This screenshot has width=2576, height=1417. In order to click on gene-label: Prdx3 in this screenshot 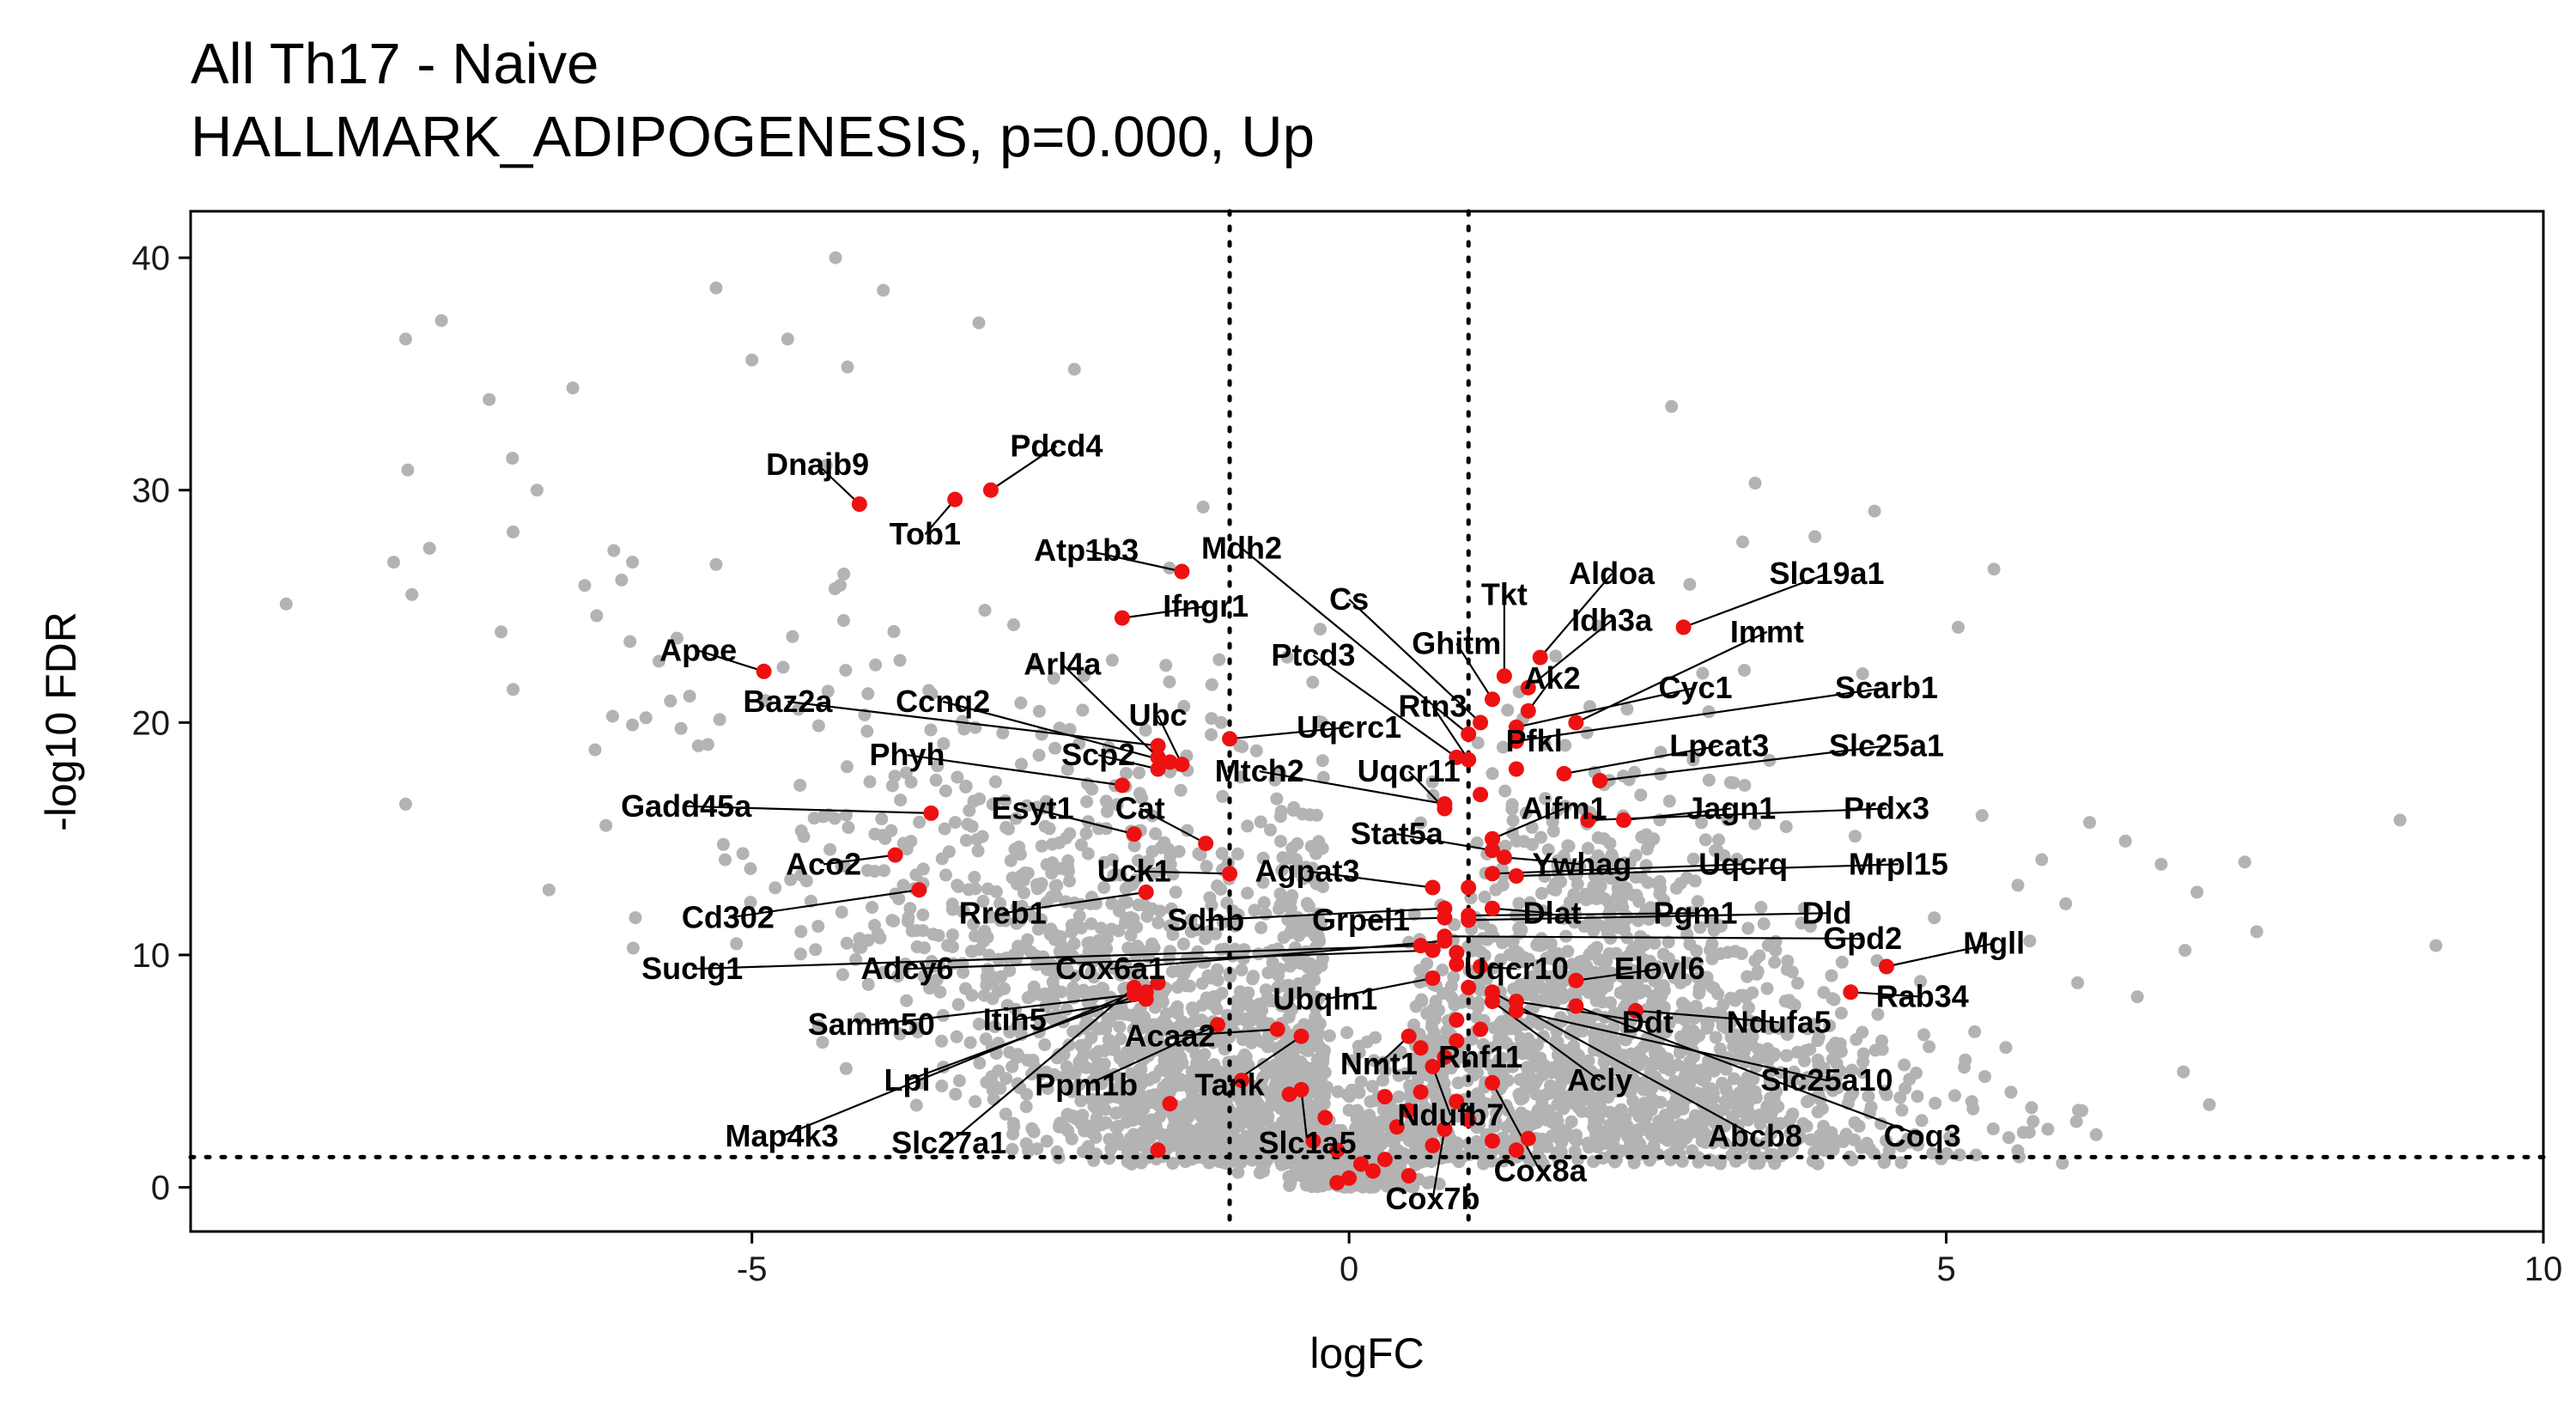, I will do `click(1887, 808)`.